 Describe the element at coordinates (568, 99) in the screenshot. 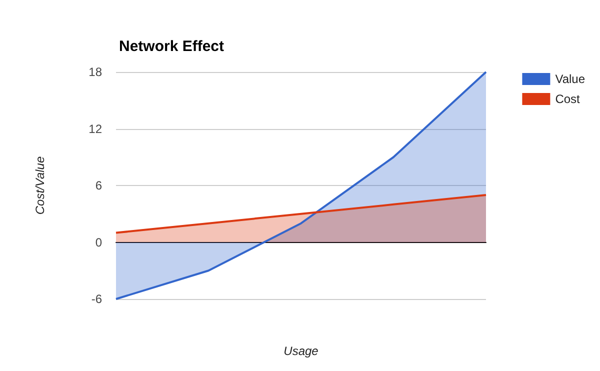

I see `legend-label: Cost` at that location.